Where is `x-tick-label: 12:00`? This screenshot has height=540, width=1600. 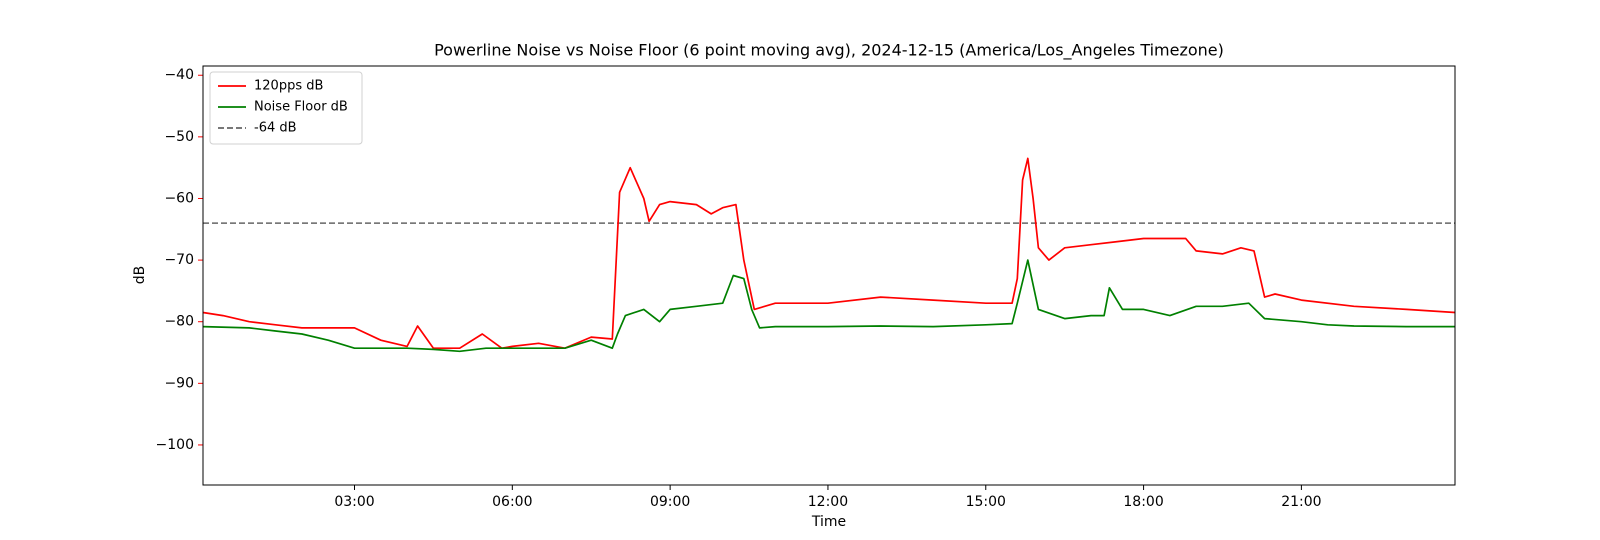
x-tick-label: 12:00 is located at coordinates (828, 502).